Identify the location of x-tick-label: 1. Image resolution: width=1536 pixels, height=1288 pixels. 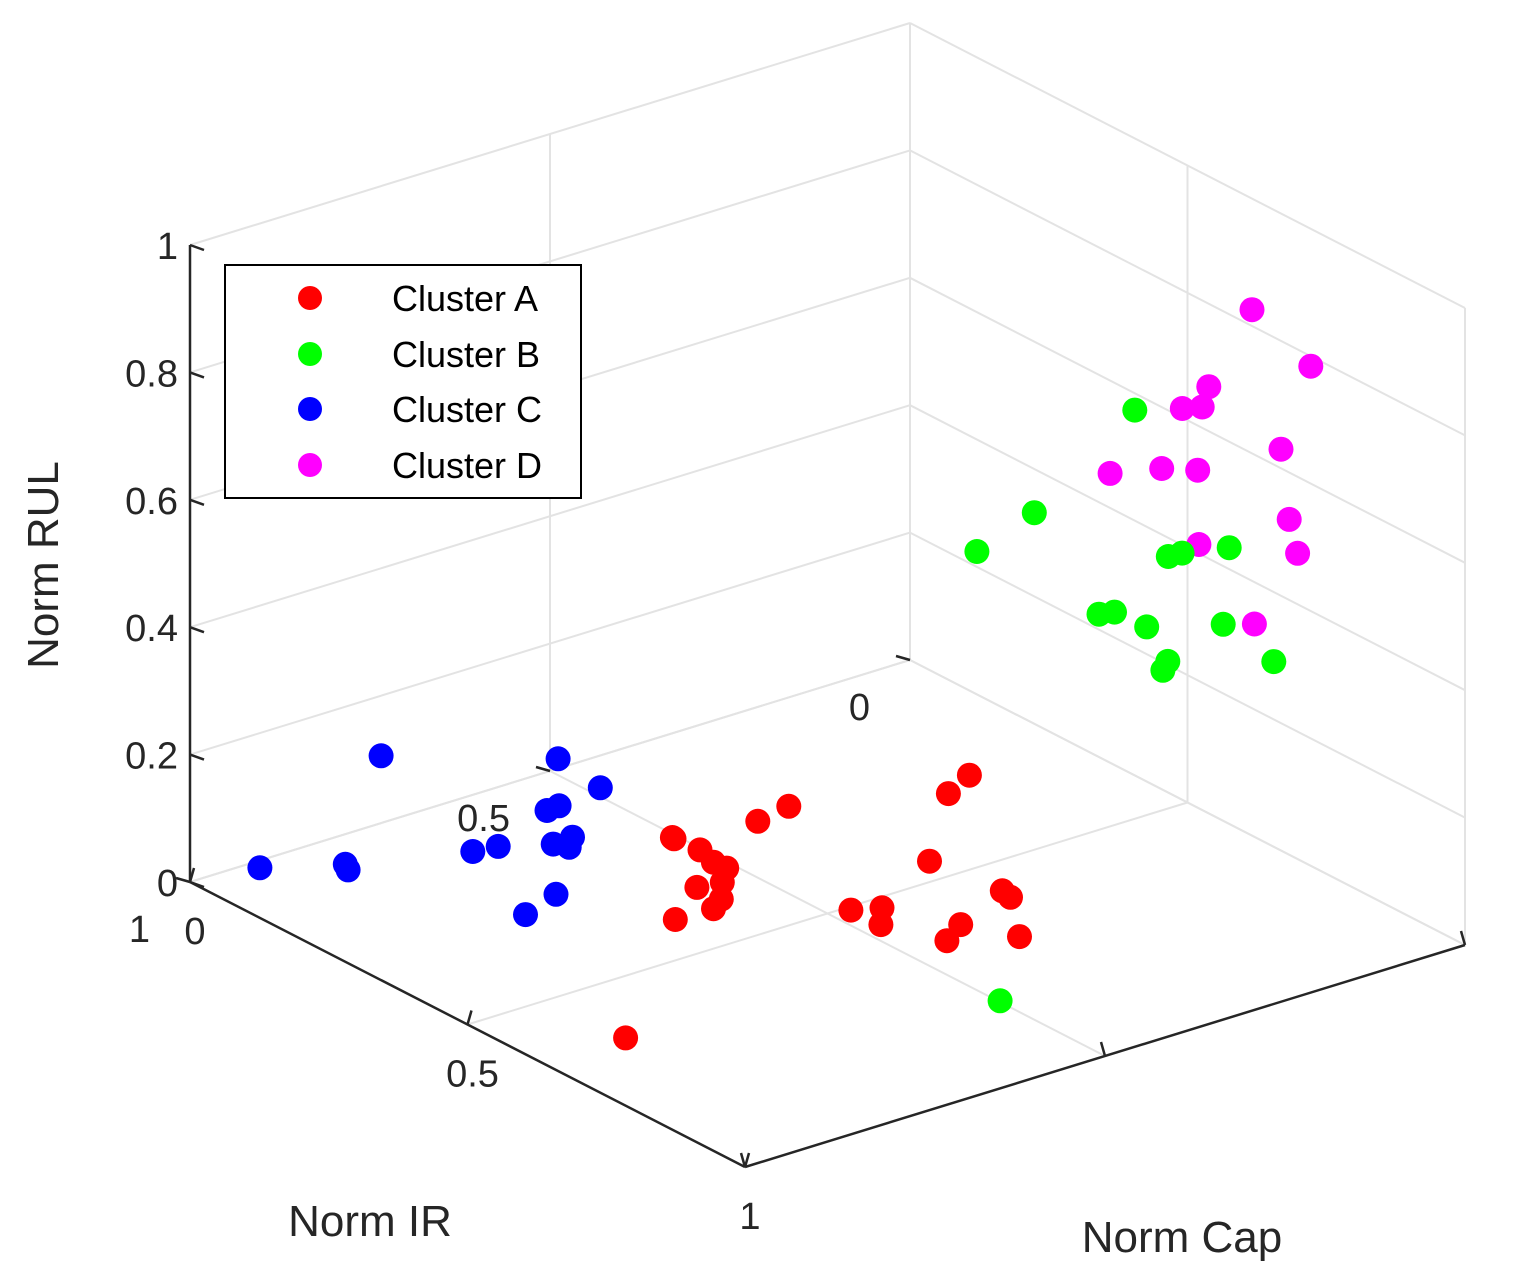
(749, 1217).